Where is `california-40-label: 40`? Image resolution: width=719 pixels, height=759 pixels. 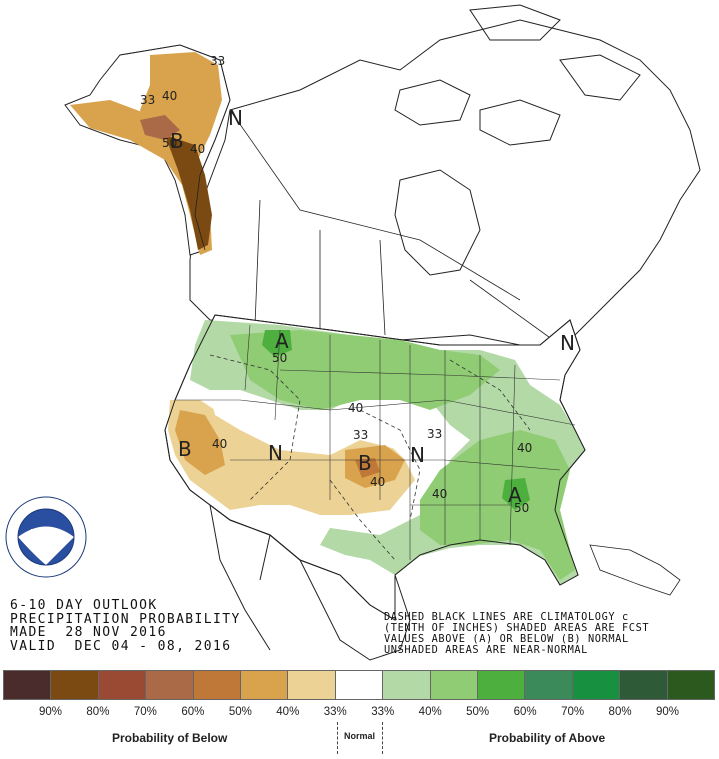 california-40-label: 40 is located at coordinates (219, 444).